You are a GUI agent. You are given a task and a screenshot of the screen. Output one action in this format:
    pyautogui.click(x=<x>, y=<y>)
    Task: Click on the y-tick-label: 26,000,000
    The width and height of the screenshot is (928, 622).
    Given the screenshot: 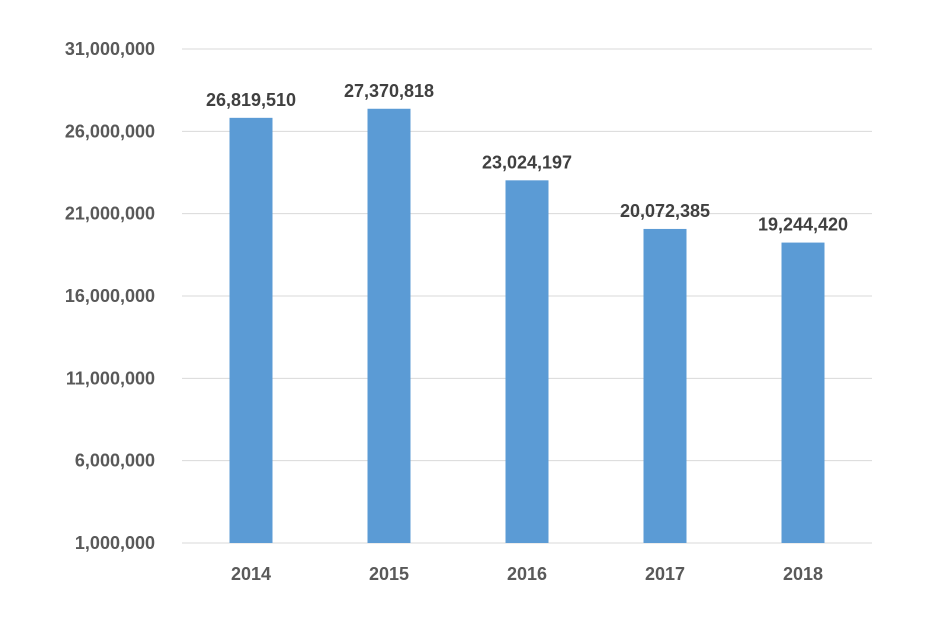 What is the action you would take?
    pyautogui.click(x=110, y=131)
    